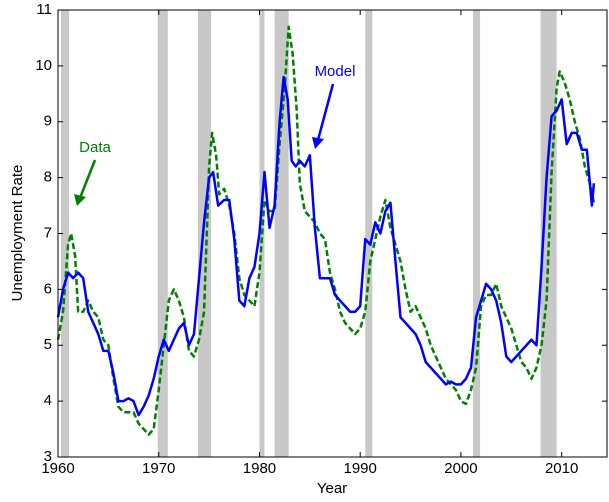 Image resolution: width=609 pixels, height=502 pixels. Describe the element at coordinates (48, 288) in the screenshot. I see `y-tick-label: 6` at that location.